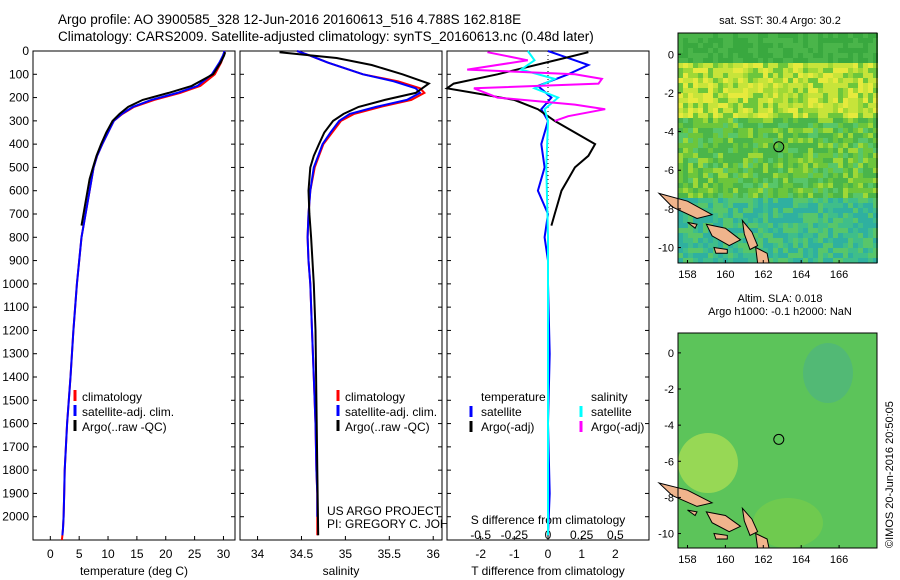 The height and width of the screenshot is (580, 900). Describe the element at coordinates (480, 535) in the screenshot. I see `x2-tick-label: -0.5` at that location.